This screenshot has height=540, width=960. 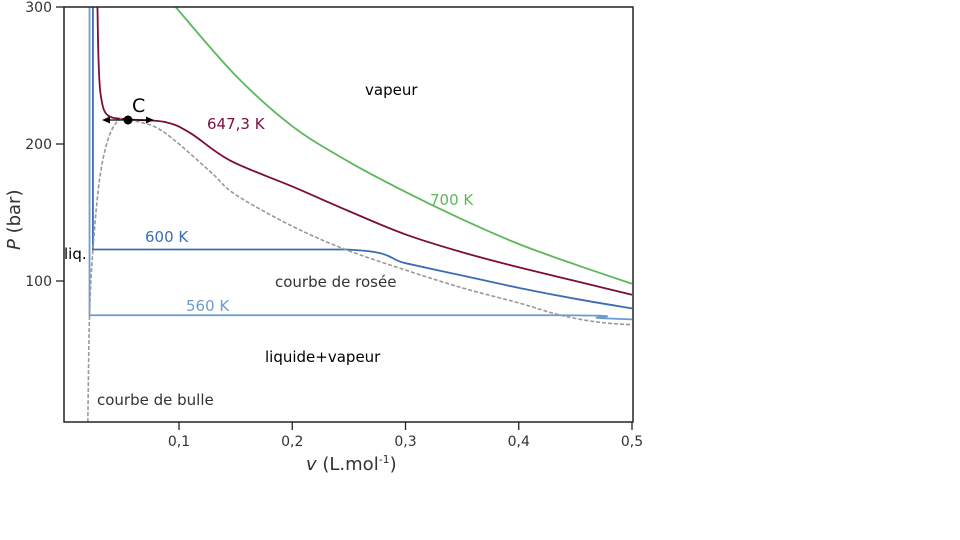 I want to click on x-axis-var: v, so click(x=311, y=464).